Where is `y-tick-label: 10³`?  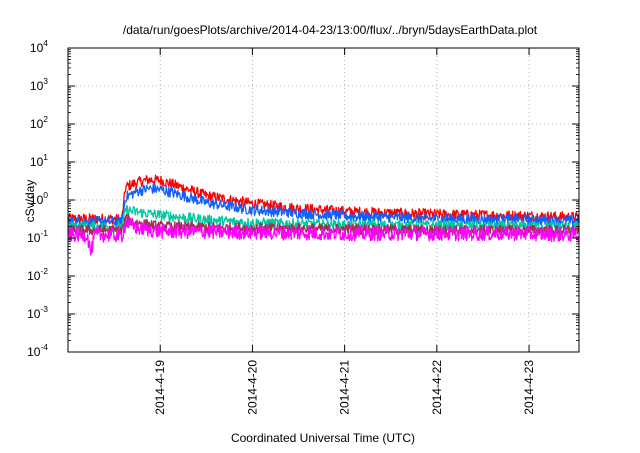
y-tick-label: 10³ is located at coordinates (39, 84).